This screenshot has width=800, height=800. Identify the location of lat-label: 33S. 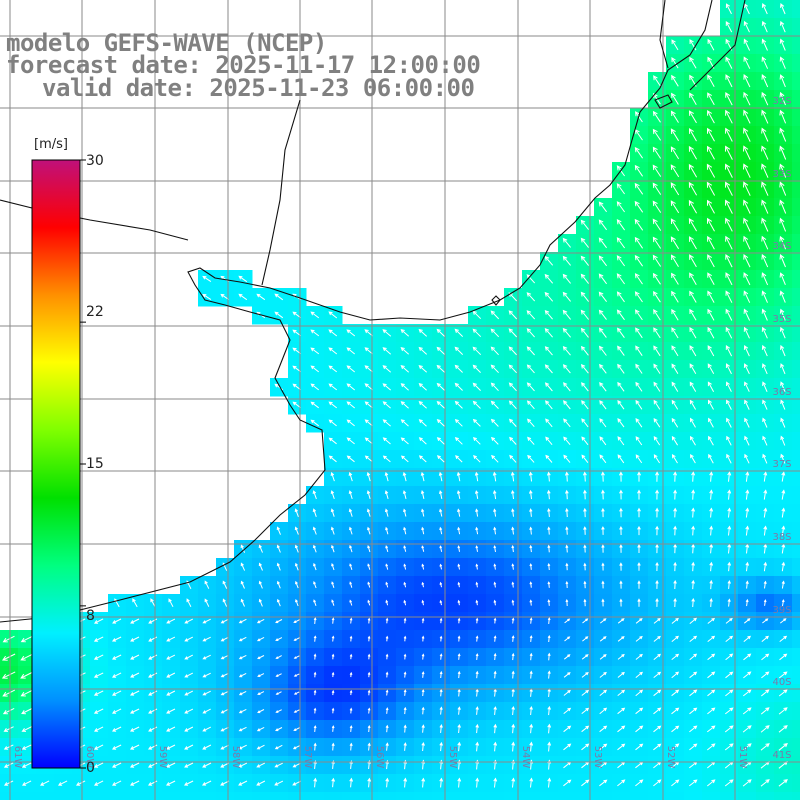
(781, 174).